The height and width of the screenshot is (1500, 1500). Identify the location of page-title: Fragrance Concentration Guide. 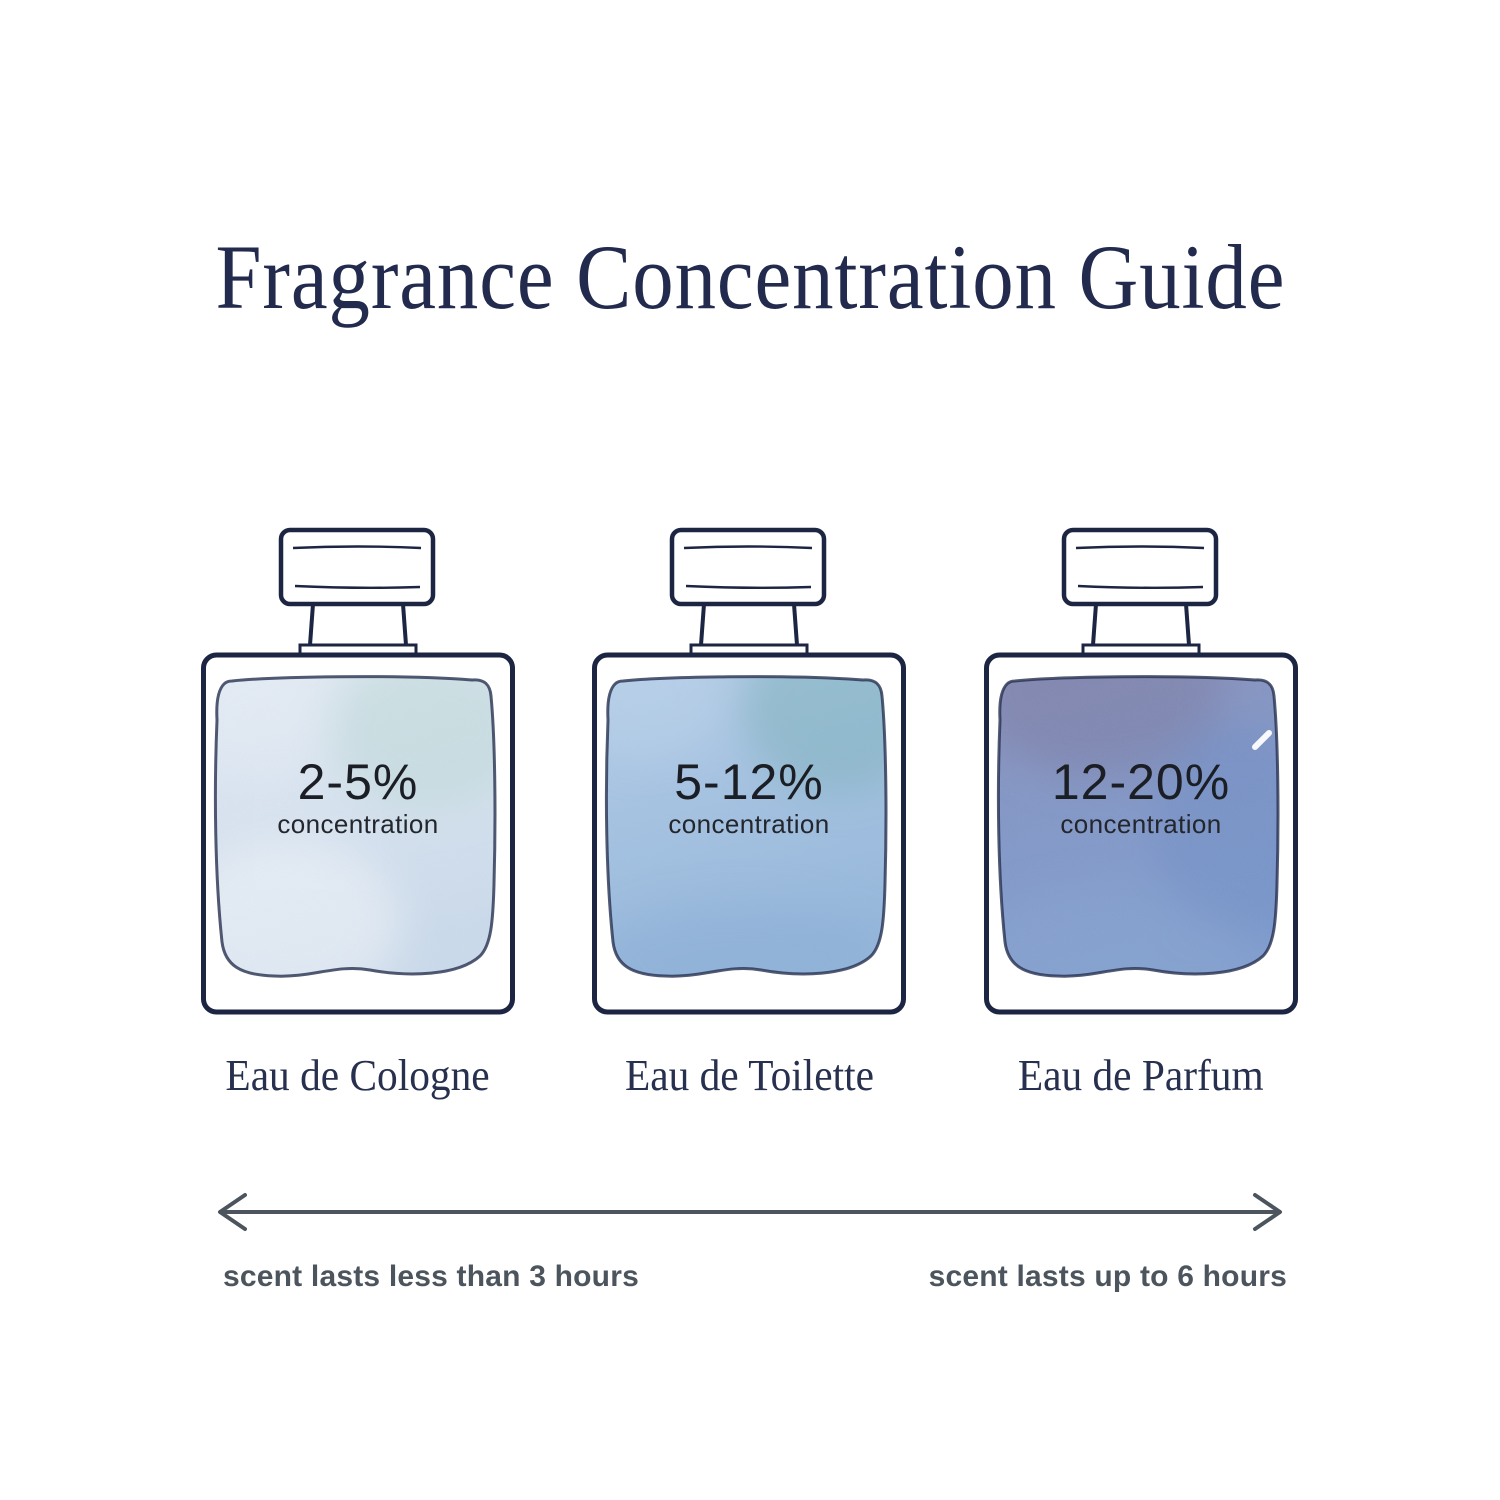
(750, 277).